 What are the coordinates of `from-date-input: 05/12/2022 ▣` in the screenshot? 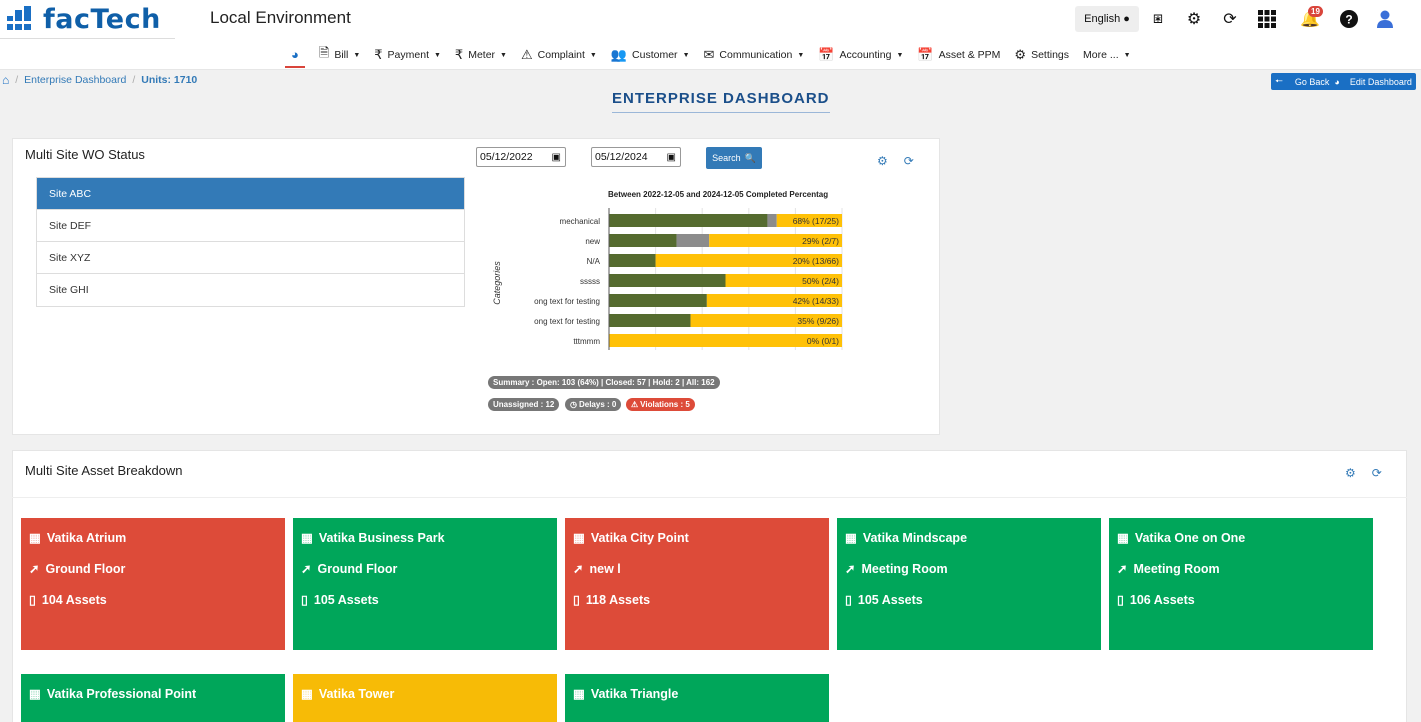 It's located at (521, 157).